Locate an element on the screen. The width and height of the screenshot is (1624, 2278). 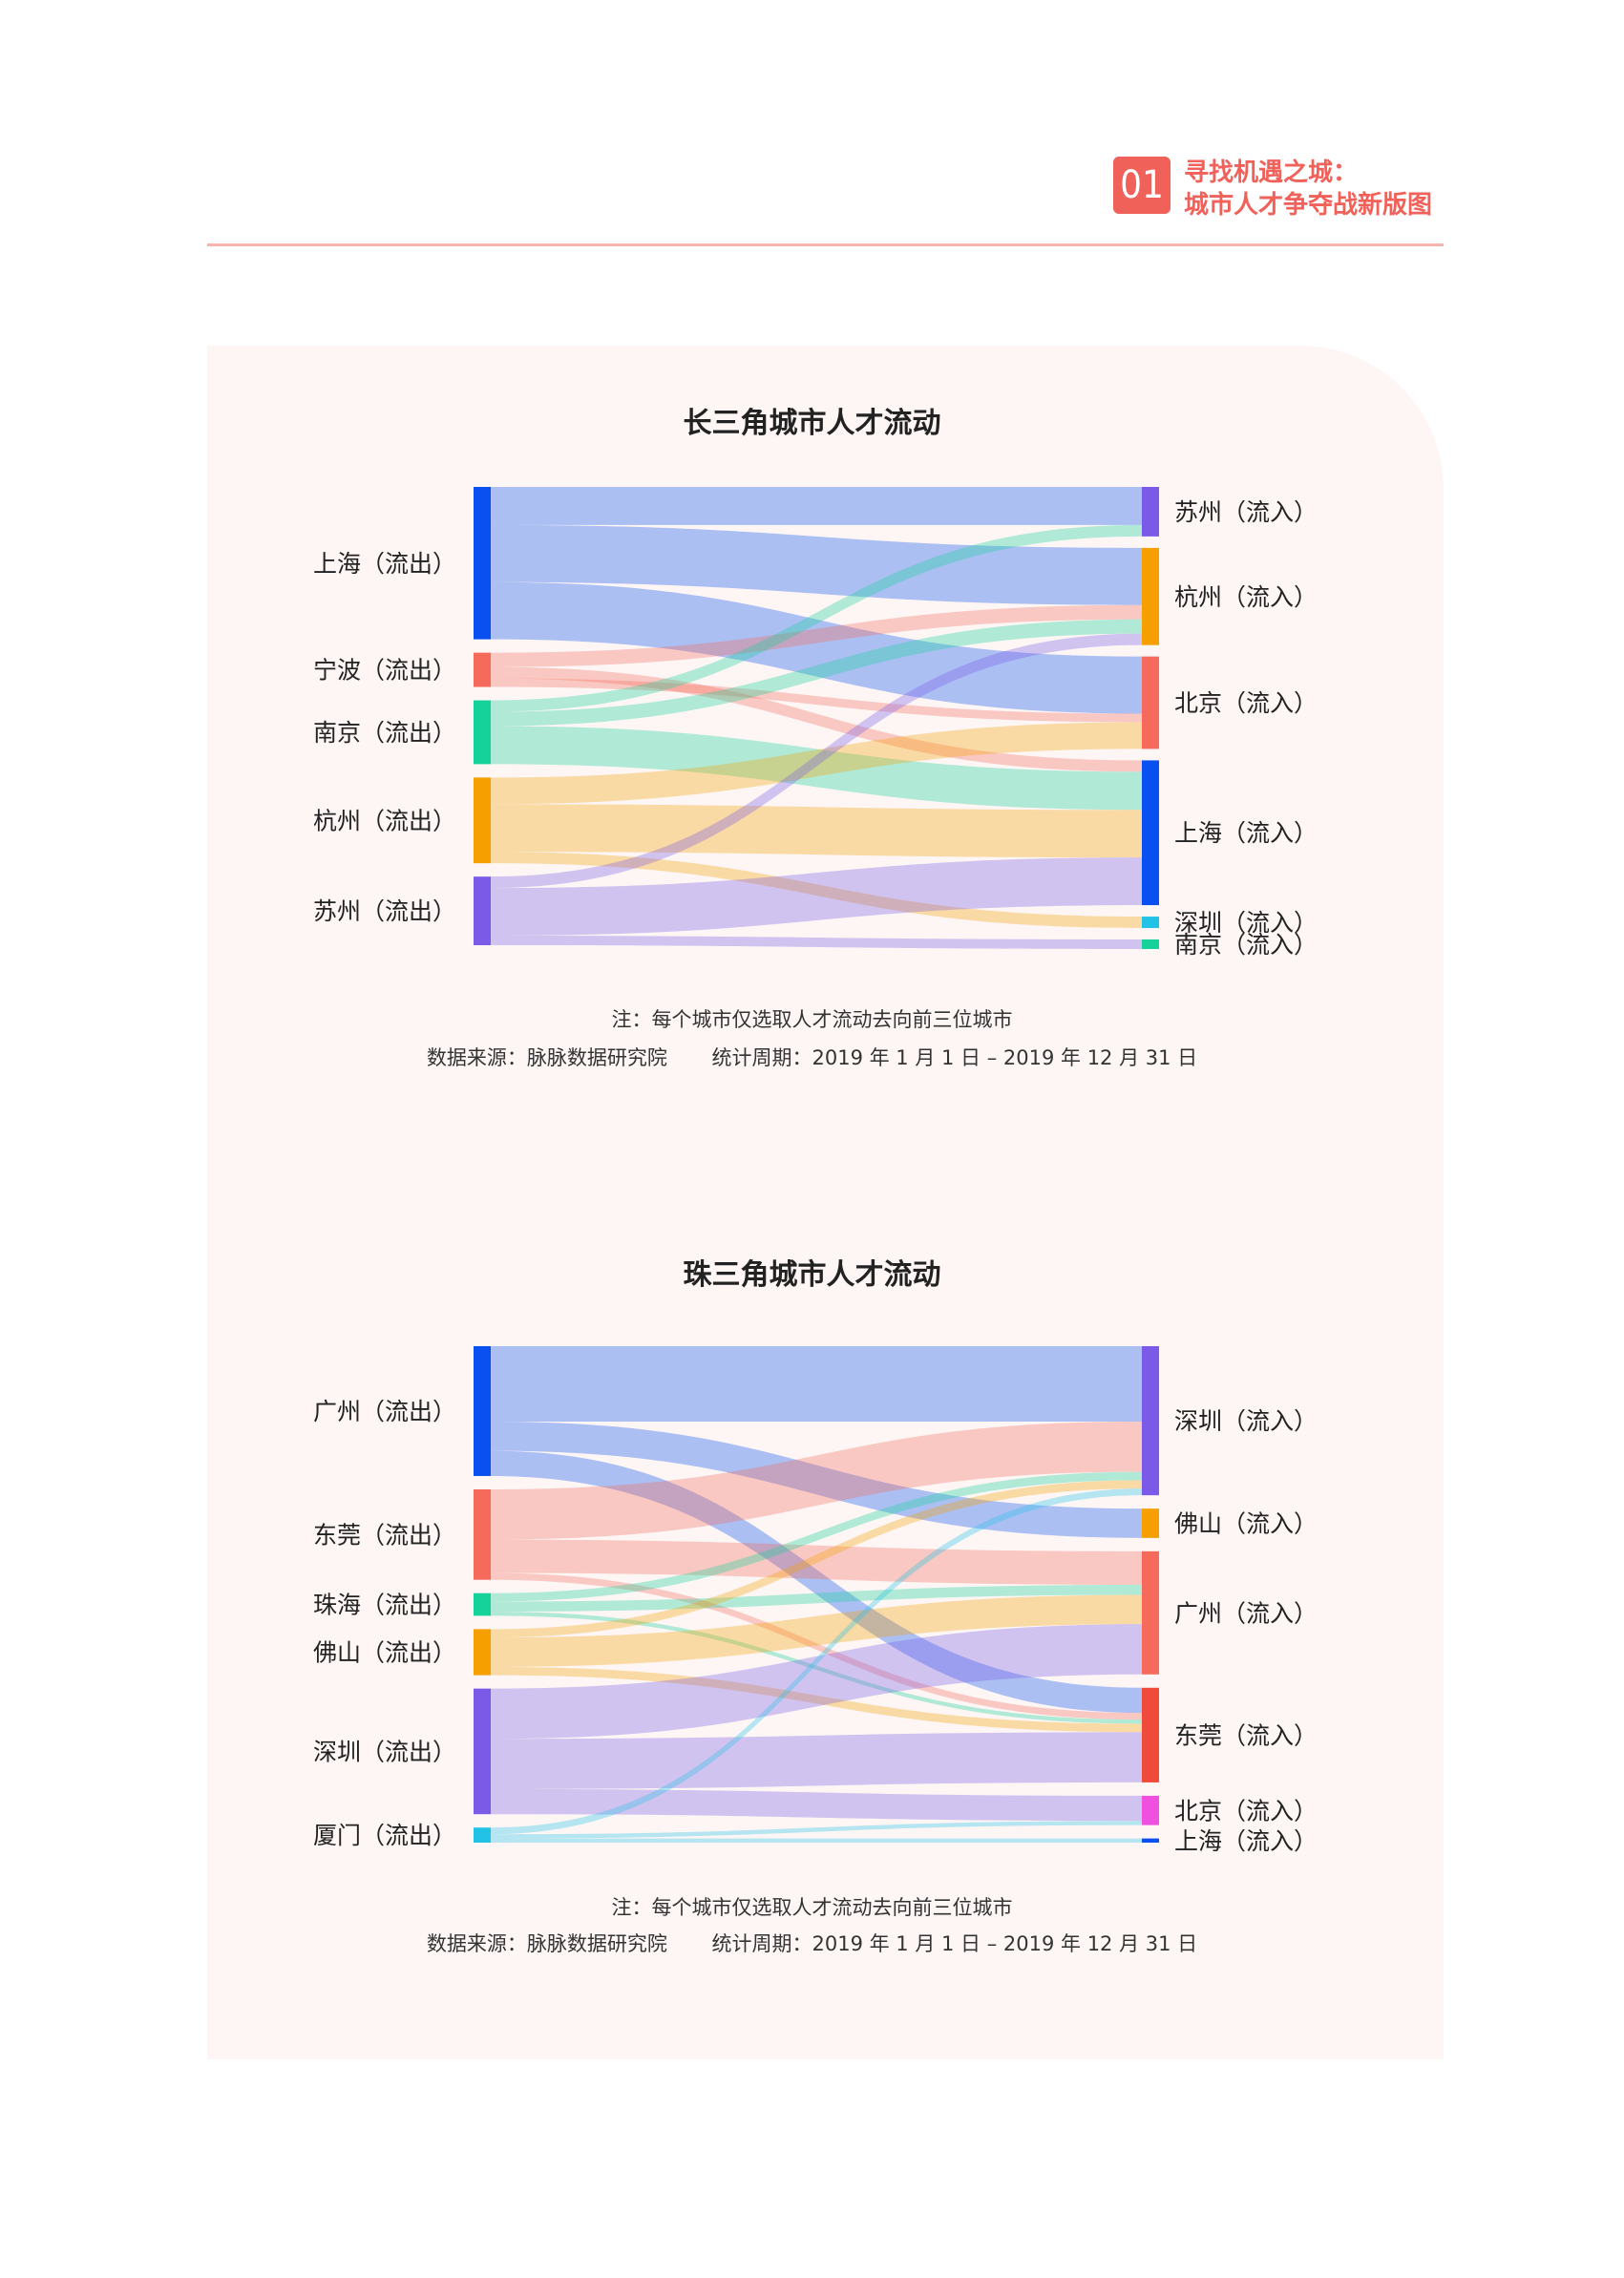
sankey-link-佛山（流出）-东莞（流入） is located at coordinates (816, 1699).